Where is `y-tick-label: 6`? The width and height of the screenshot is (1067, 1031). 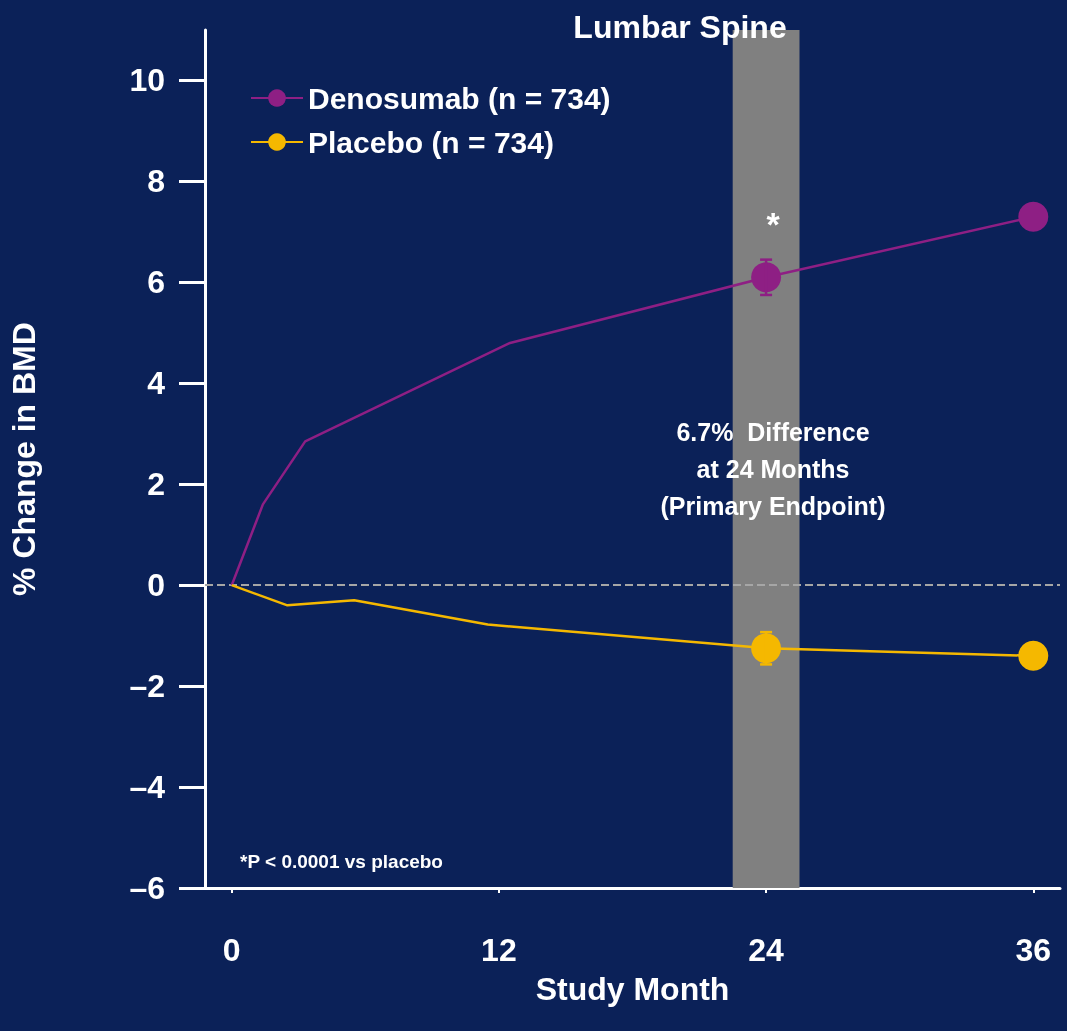
y-tick-label: 6 is located at coordinates (156, 282).